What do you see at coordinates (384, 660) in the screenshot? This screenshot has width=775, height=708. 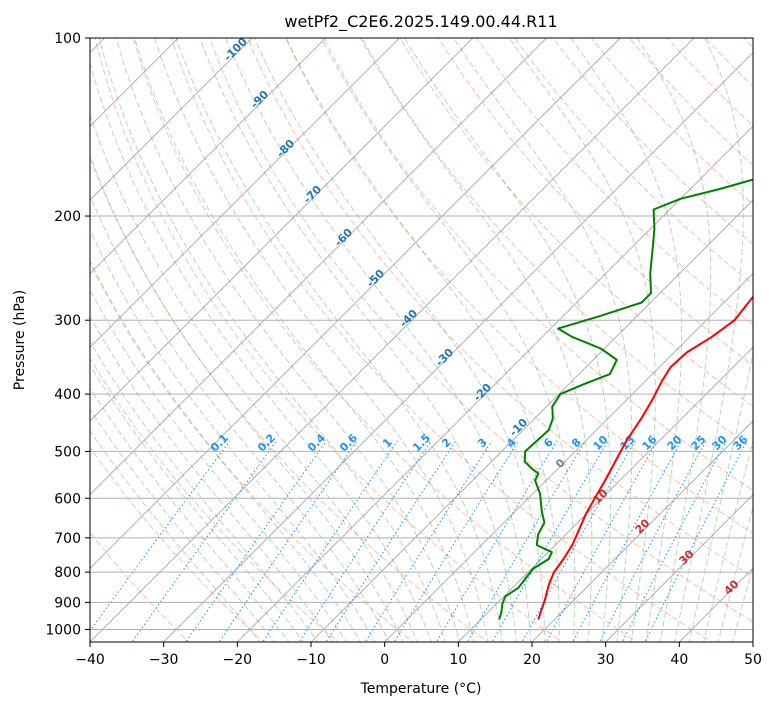 I see `x-tick-label: 0` at bounding box center [384, 660].